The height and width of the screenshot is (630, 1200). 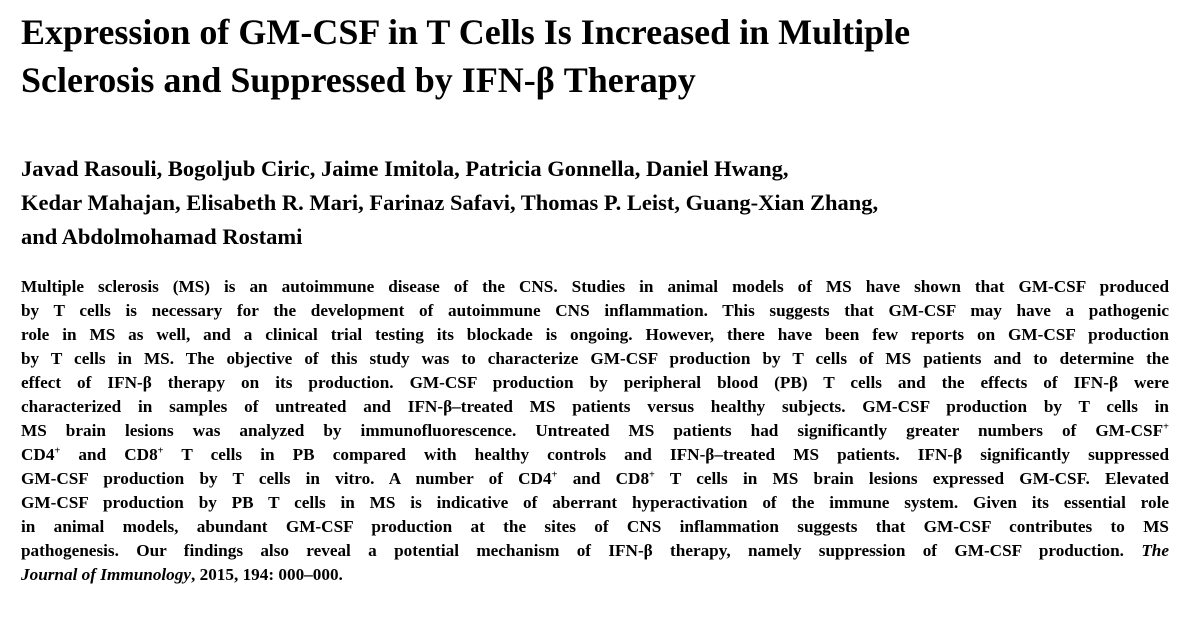 I want to click on citation-info: , 2015, 194: 000–000., so click(x=267, y=574).